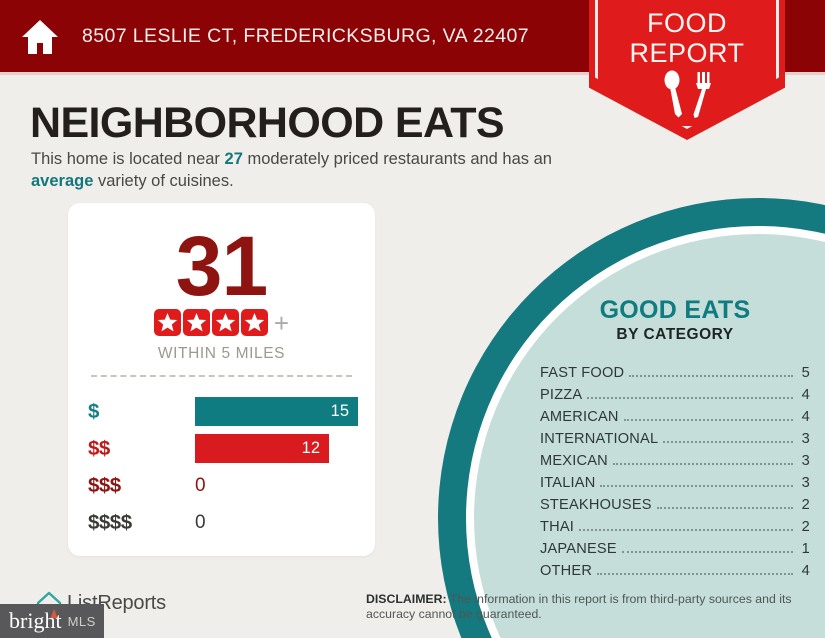  What do you see at coordinates (397, 159) in the screenshot?
I see `subtitle-part-2: moderately priced restaurants and has an` at bounding box center [397, 159].